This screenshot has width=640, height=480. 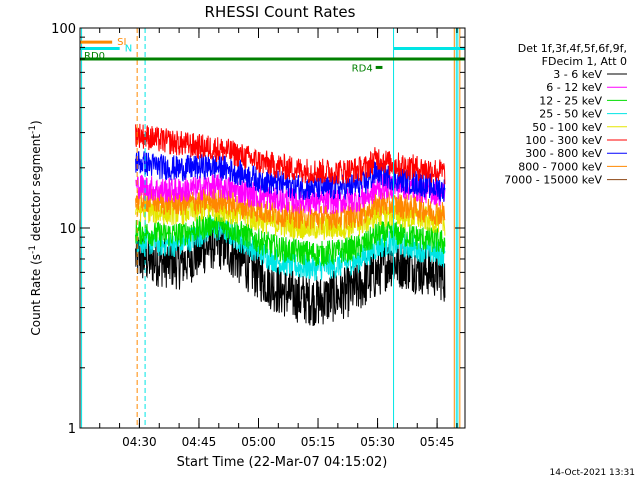 I want to click on chart-title: RHESSI Count Rates, so click(x=280, y=12).